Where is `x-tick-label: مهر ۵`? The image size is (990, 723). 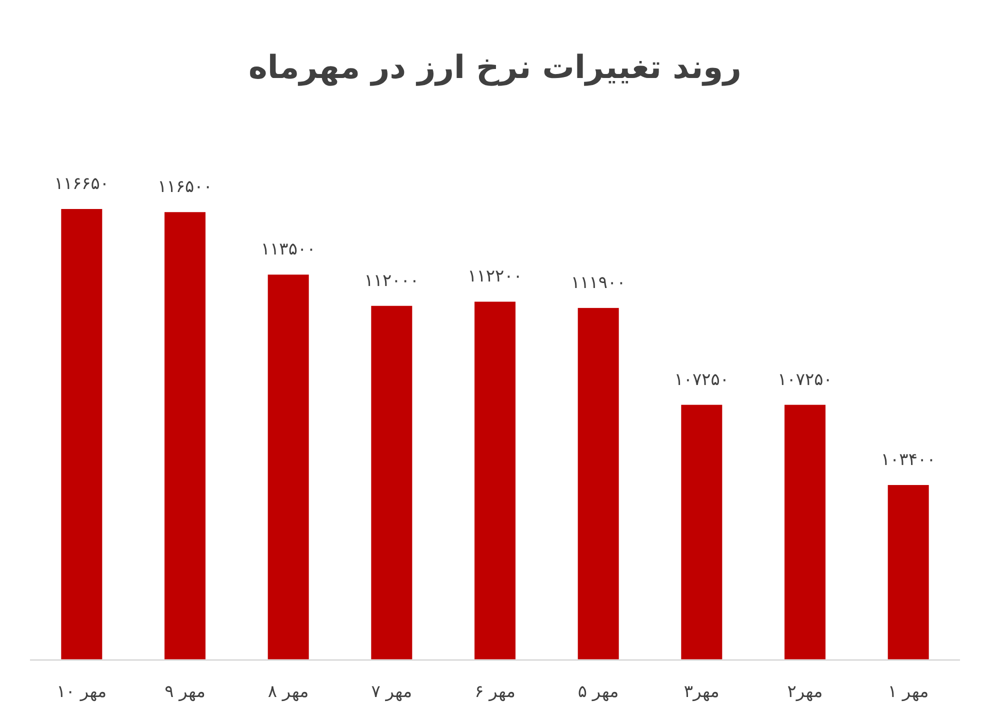
x-tick-label: مهر ۵ is located at coordinates (598, 692).